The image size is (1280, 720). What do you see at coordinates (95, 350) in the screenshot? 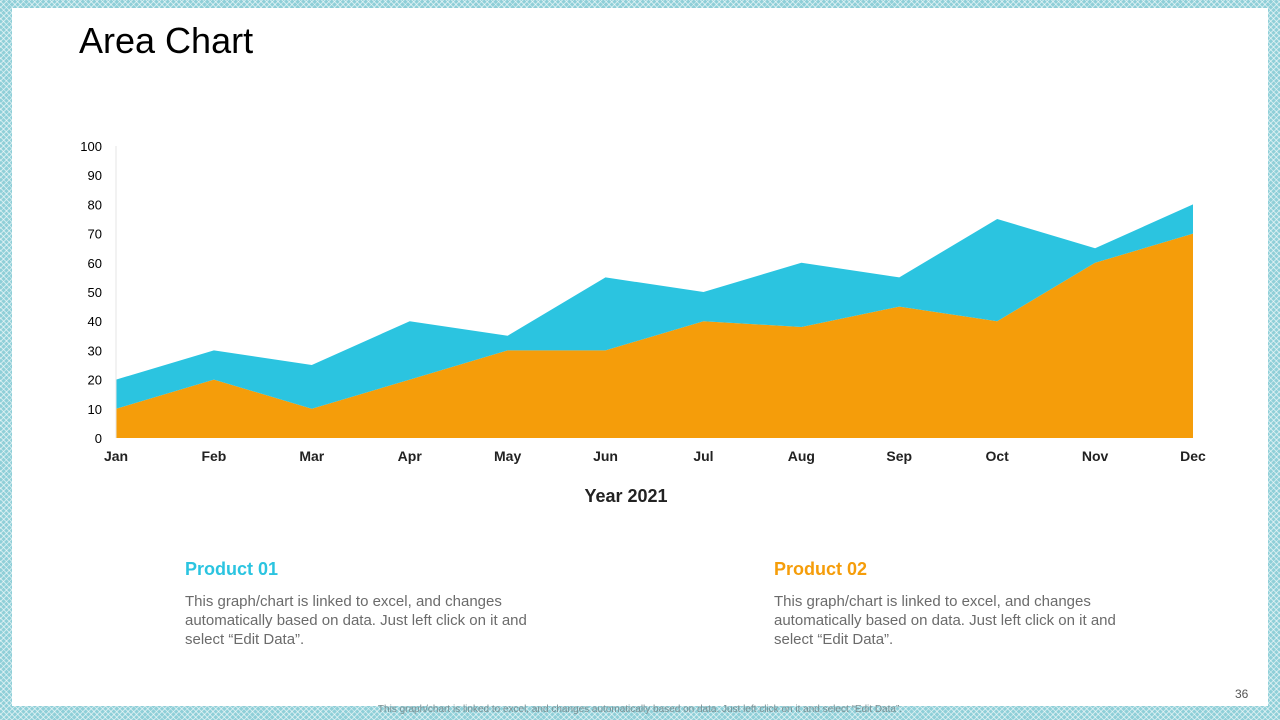
I see `y-tick-label: 30` at bounding box center [95, 350].